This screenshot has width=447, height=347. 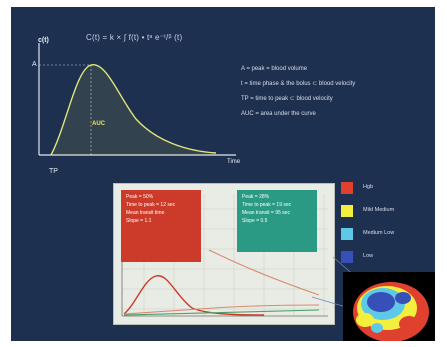 I want to click on legend-item-hgb: Hgb, so click(x=388, y=188).